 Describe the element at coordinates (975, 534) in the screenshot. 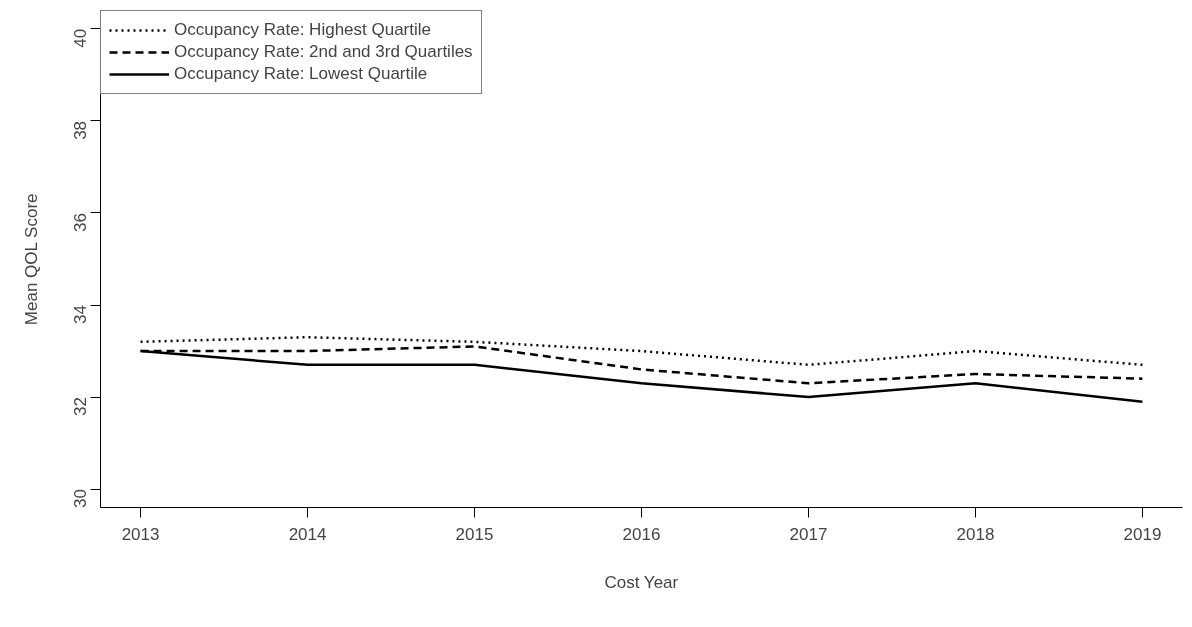

I see `x-tick-label: 2018` at that location.